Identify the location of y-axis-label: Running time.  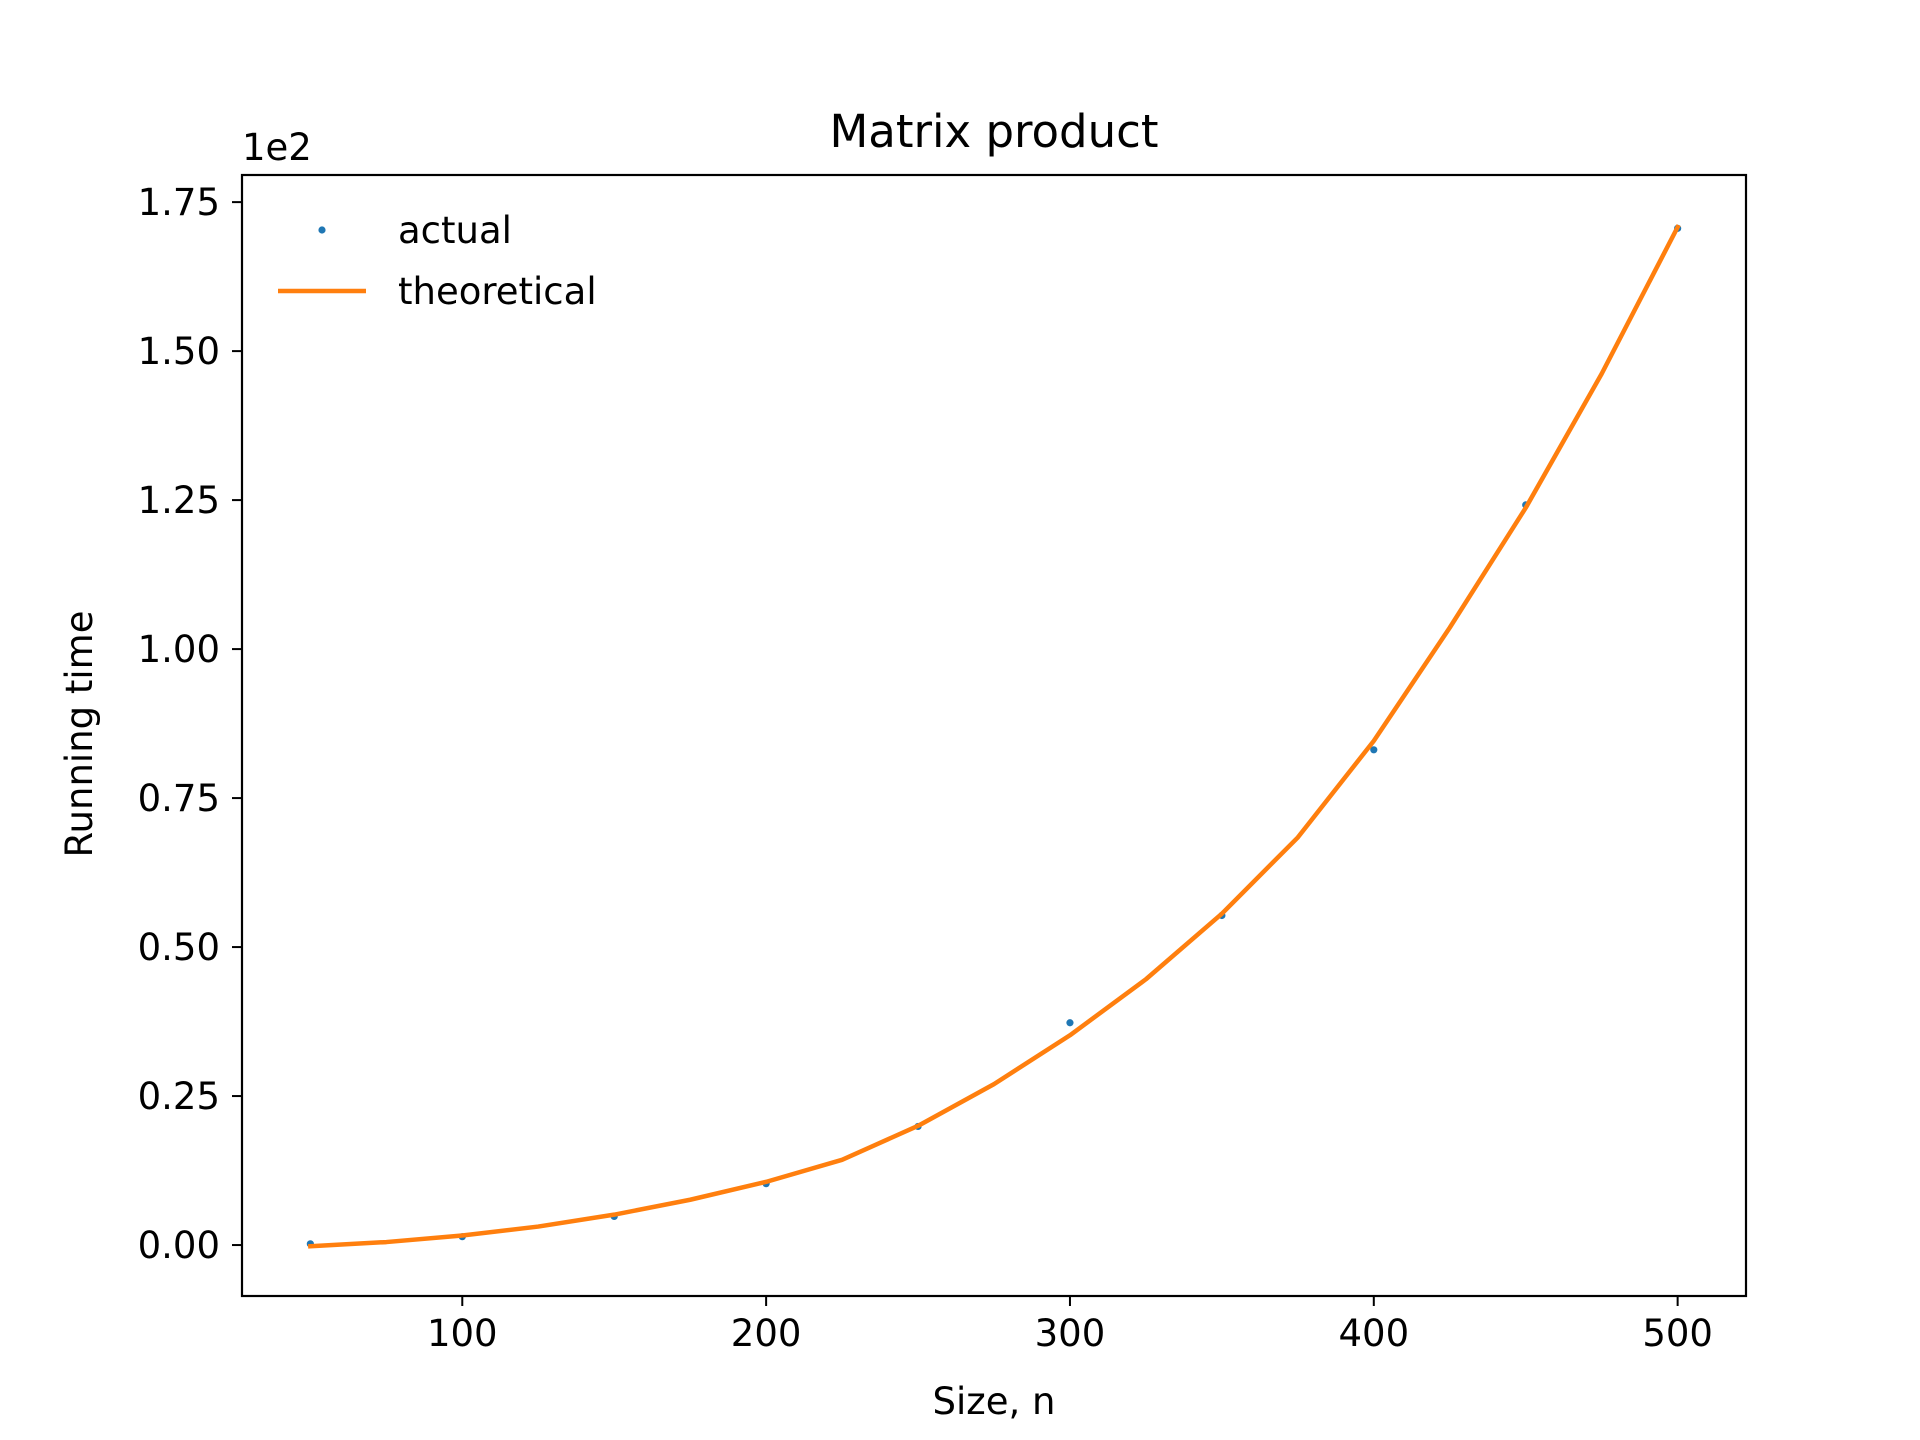
(79, 734).